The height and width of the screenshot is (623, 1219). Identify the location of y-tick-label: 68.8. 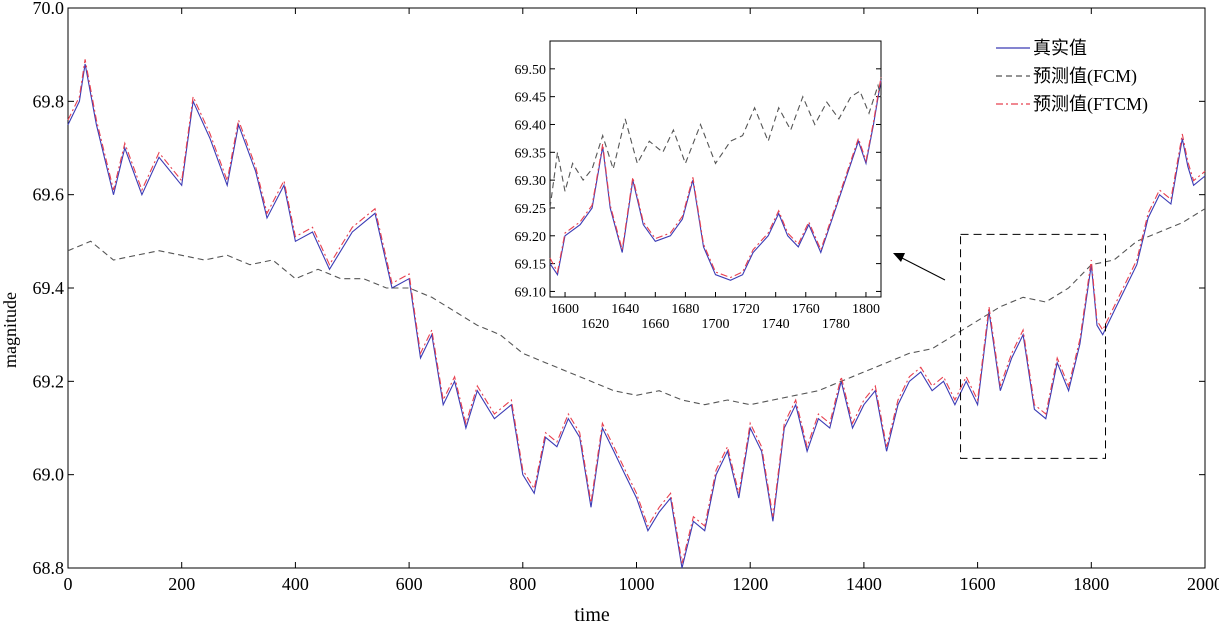
(49, 568).